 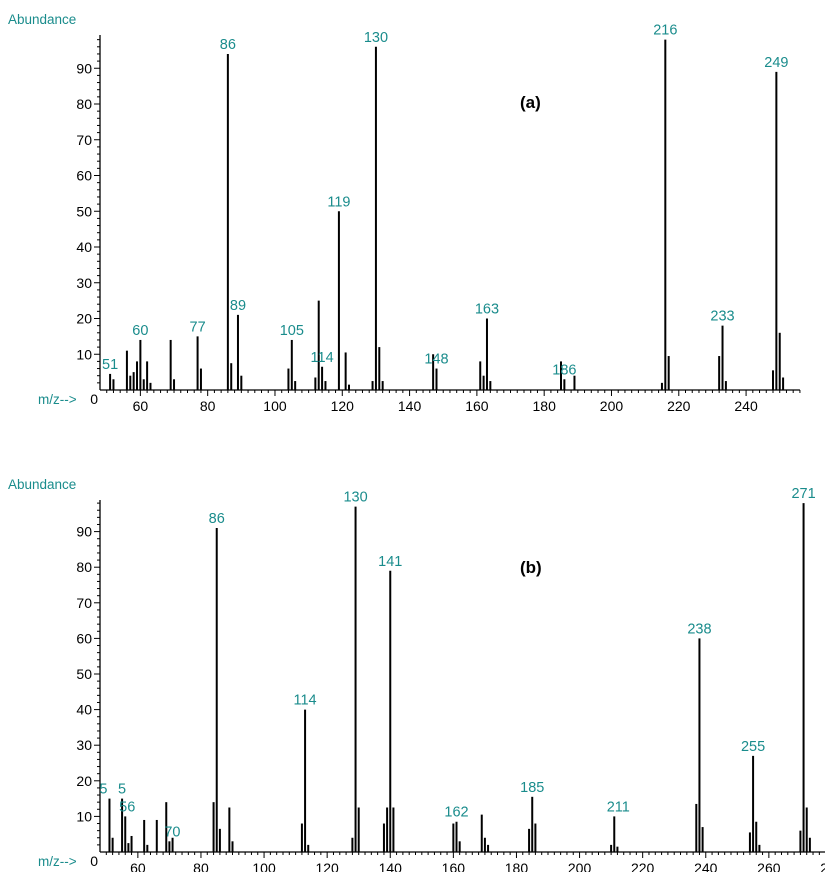 I want to click on peak-label: 185, so click(x=532, y=788).